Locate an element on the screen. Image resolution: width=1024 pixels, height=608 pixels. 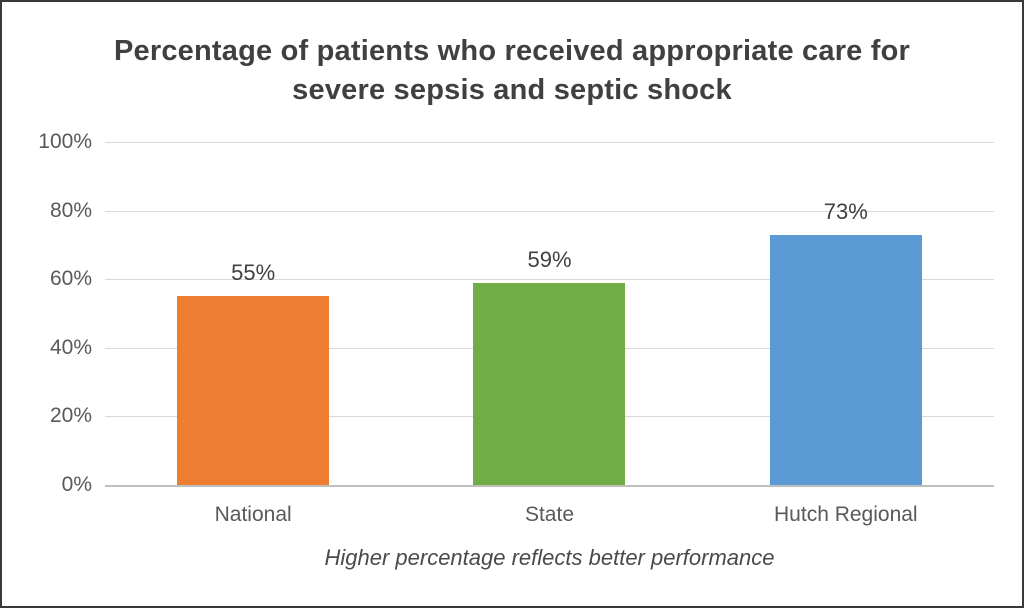
x-category-label-state: State is located at coordinates (549, 514).